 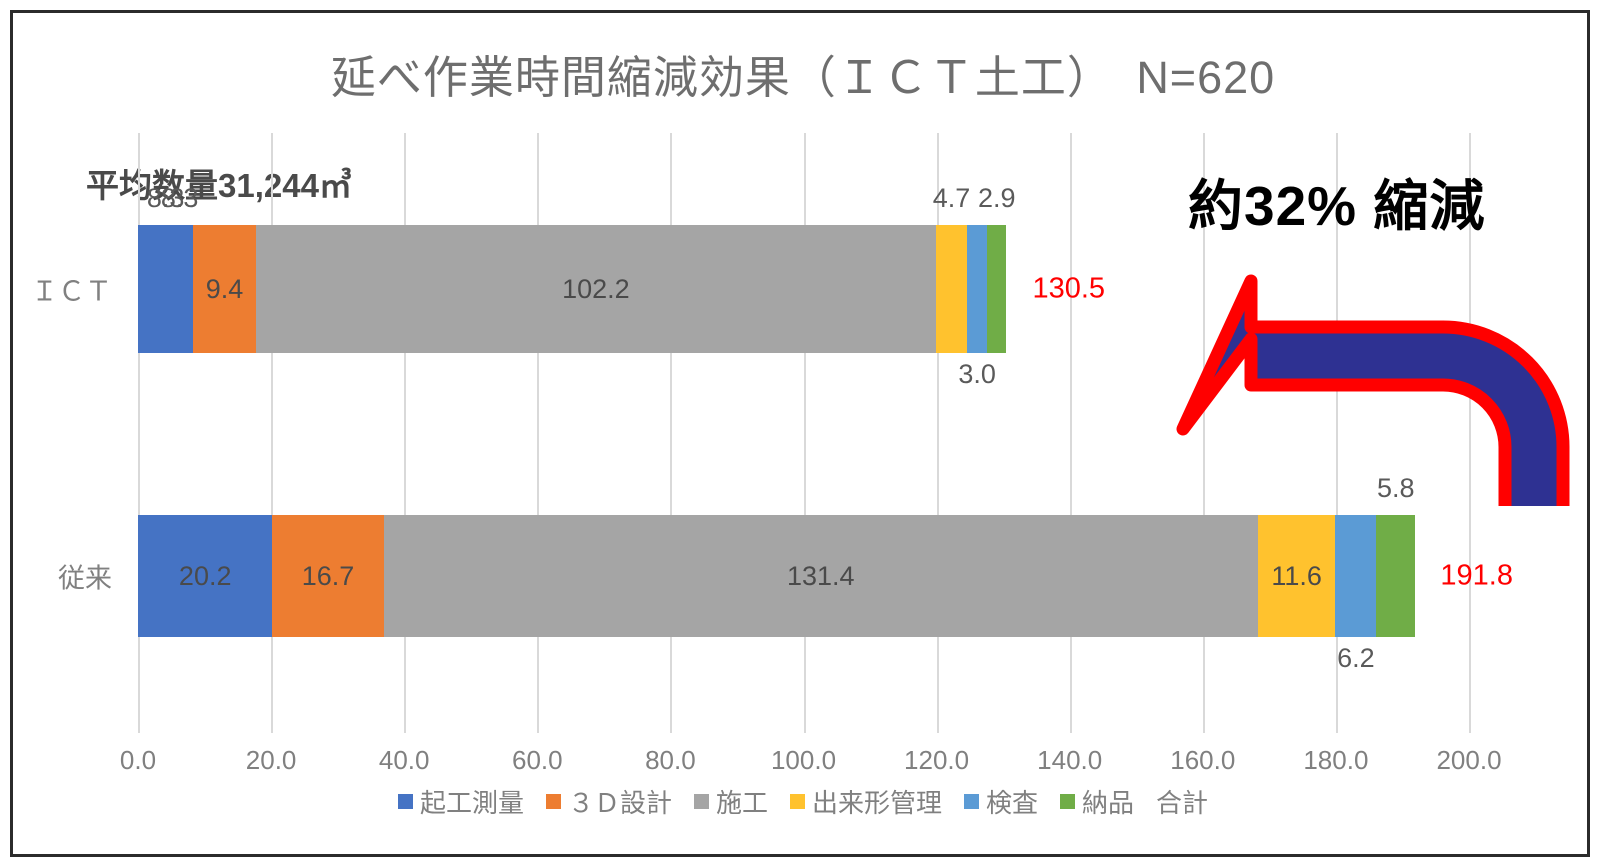 I want to click on gridline-80.0, so click(x=671, y=433).